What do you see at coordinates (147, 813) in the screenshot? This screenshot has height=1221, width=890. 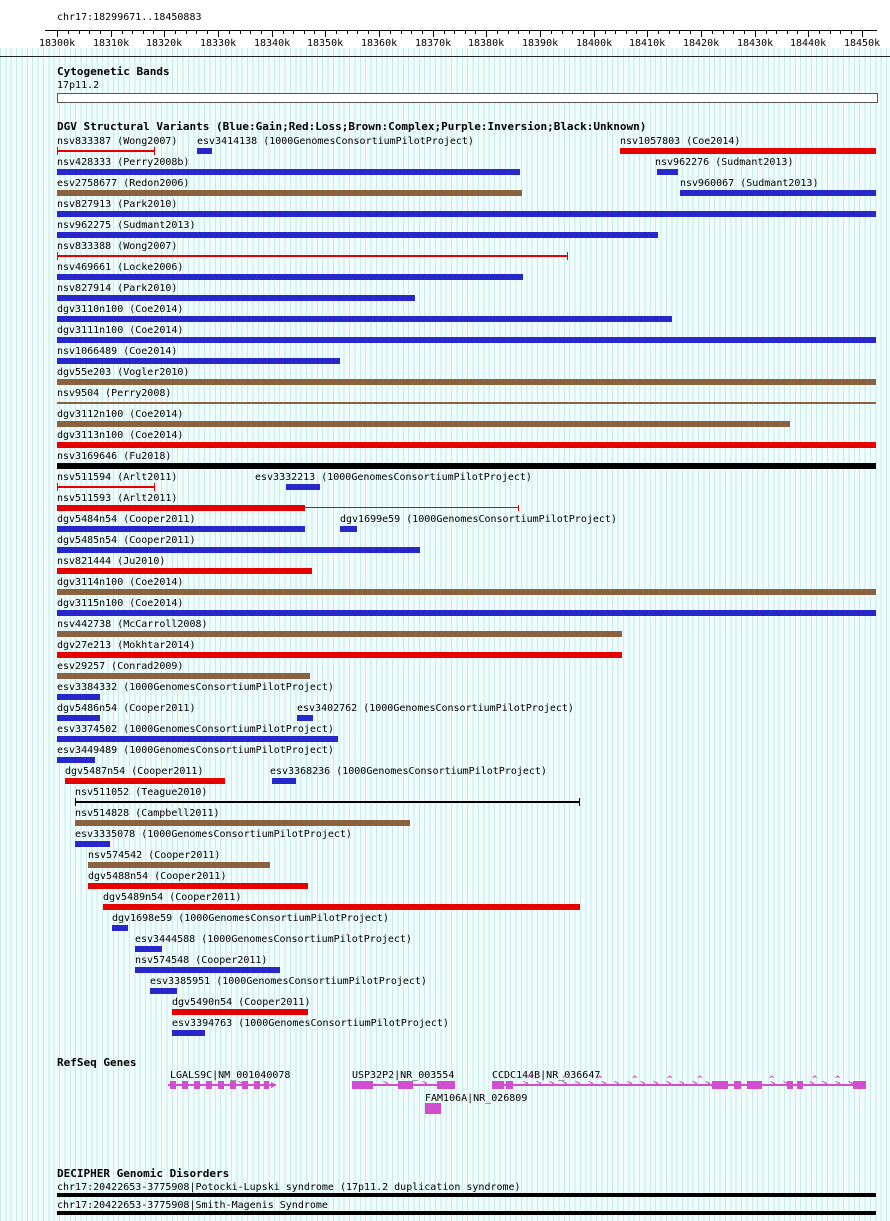 I see `variant-label: nsv514828 (Campbell2011)` at bounding box center [147, 813].